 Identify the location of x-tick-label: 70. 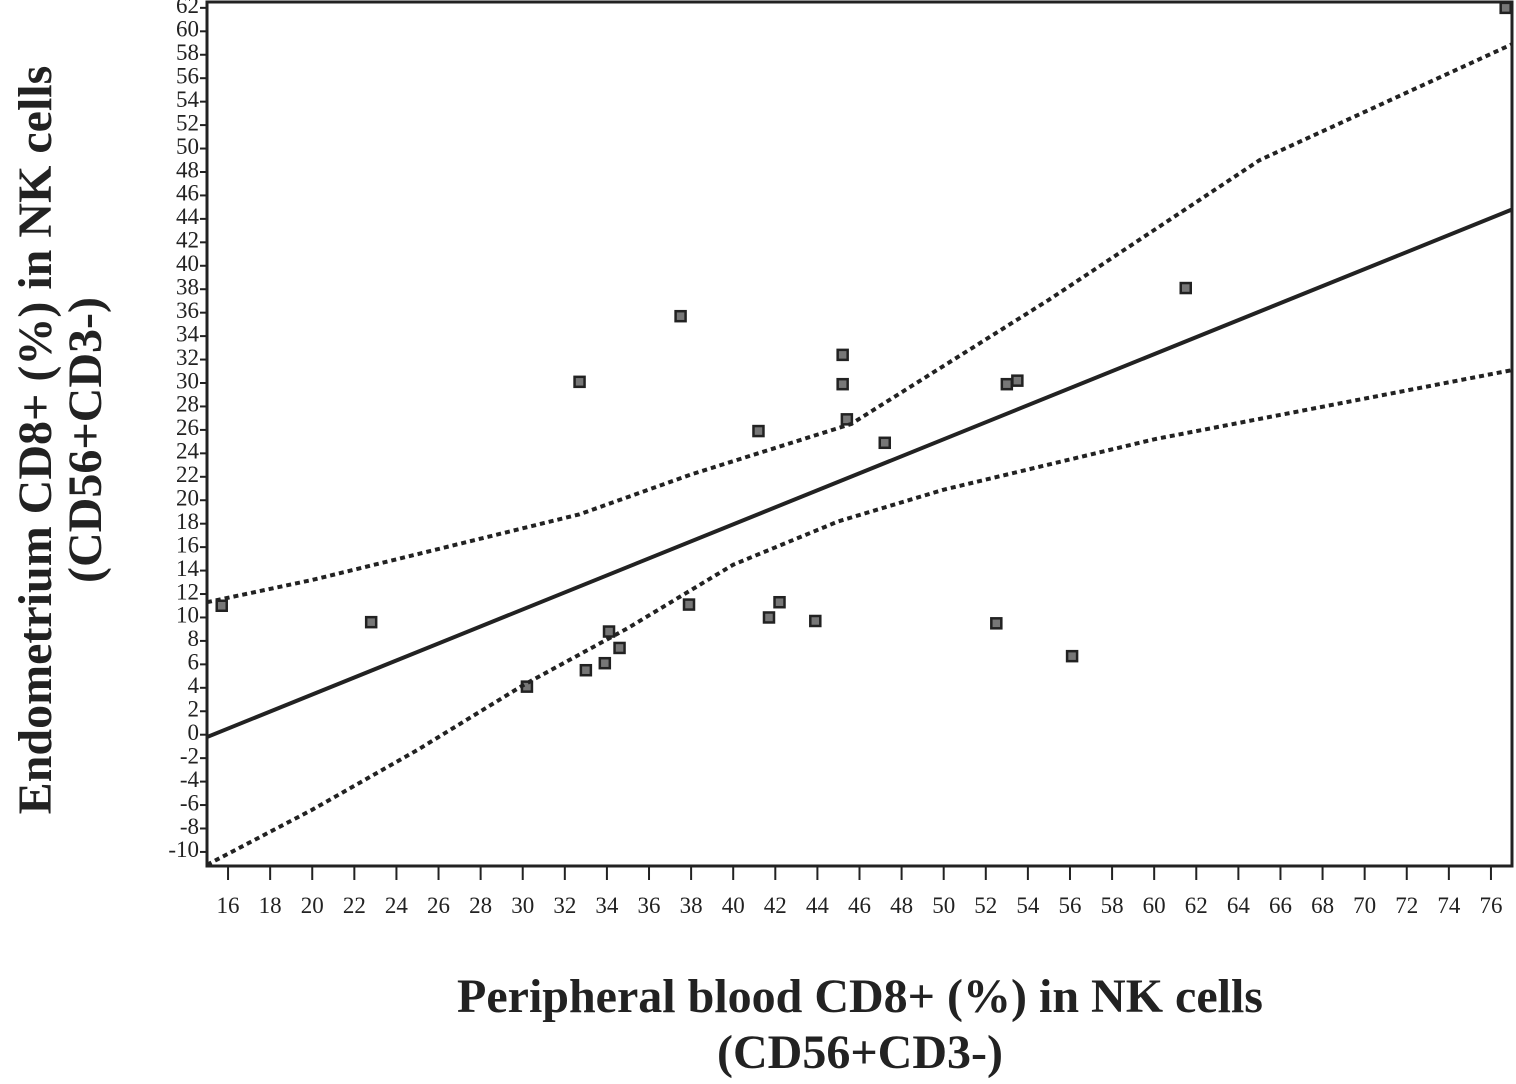
(1364, 905).